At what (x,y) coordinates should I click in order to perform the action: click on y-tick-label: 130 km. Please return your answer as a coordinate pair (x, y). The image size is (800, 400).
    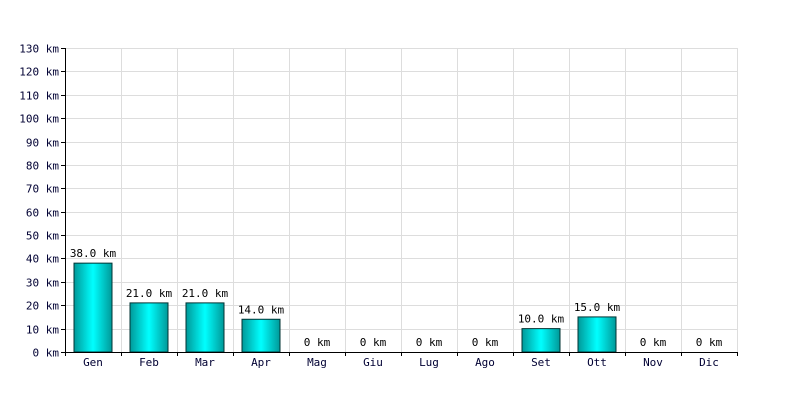
    Looking at the image, I should click on (39, 49).